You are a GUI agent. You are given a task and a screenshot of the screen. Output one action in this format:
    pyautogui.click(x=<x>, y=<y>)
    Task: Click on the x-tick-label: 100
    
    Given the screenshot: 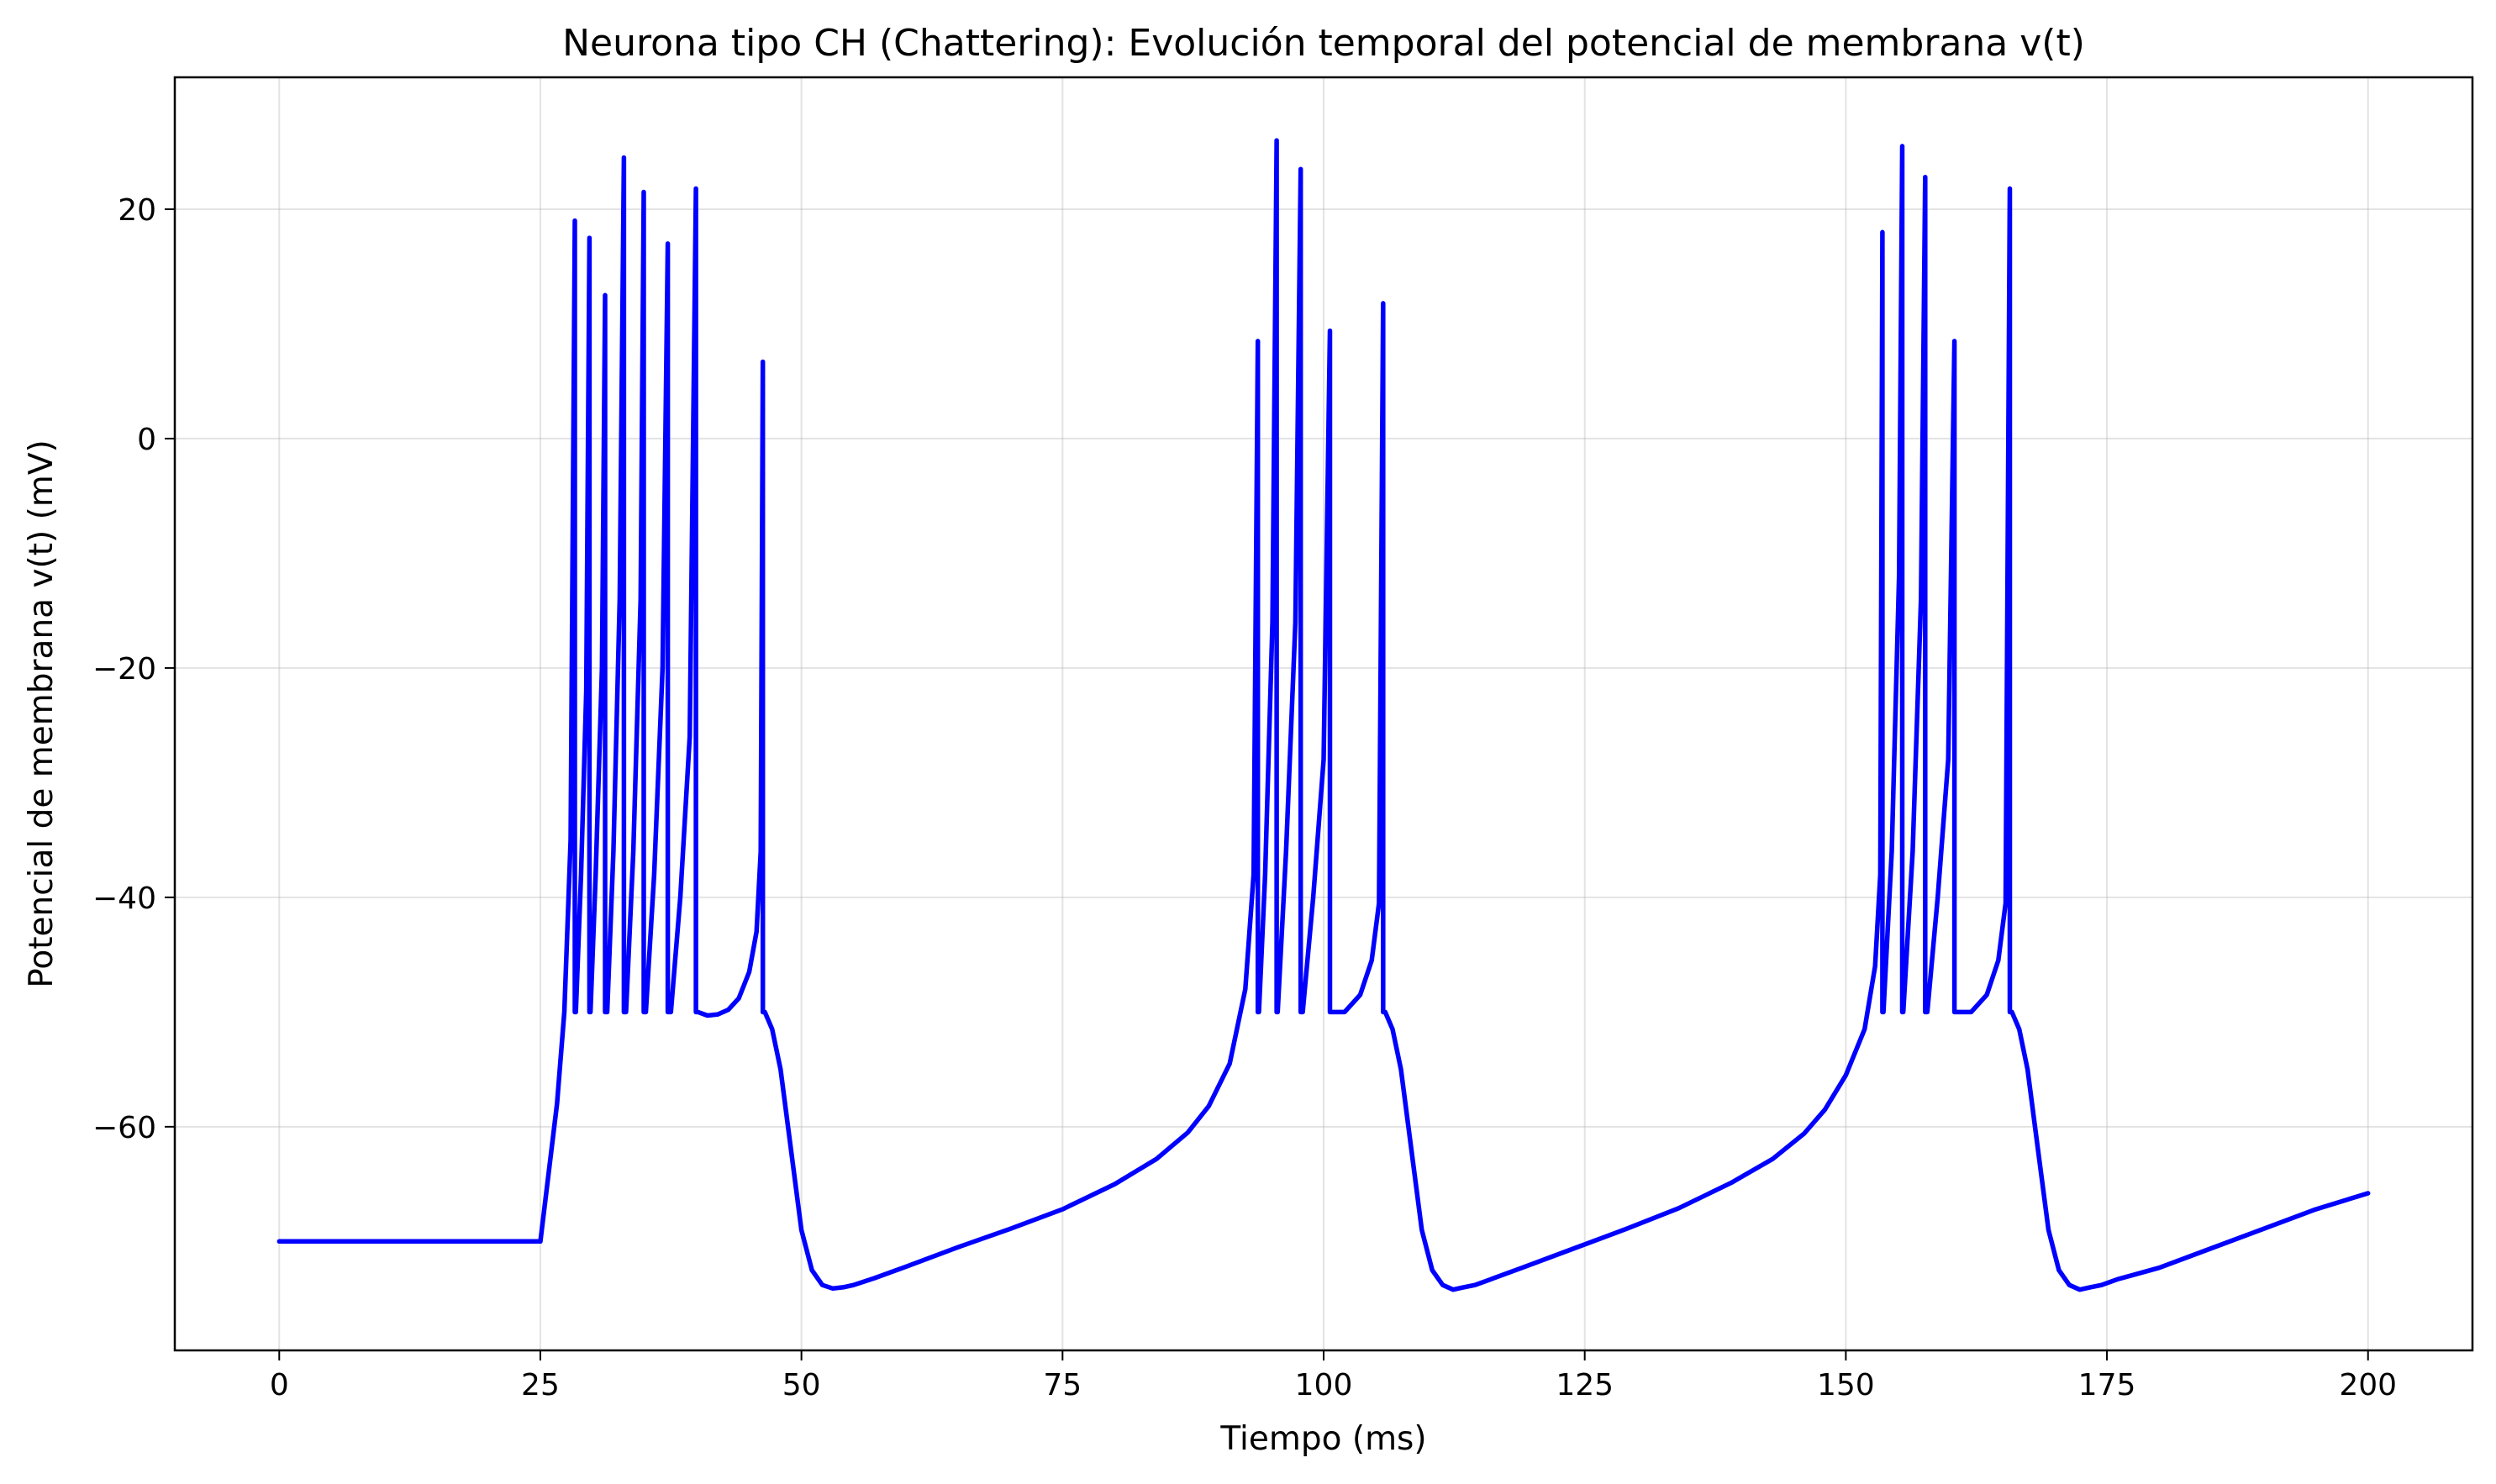 What is the action you would take?
    pyautogui.click(x=1324, y=1385)
    